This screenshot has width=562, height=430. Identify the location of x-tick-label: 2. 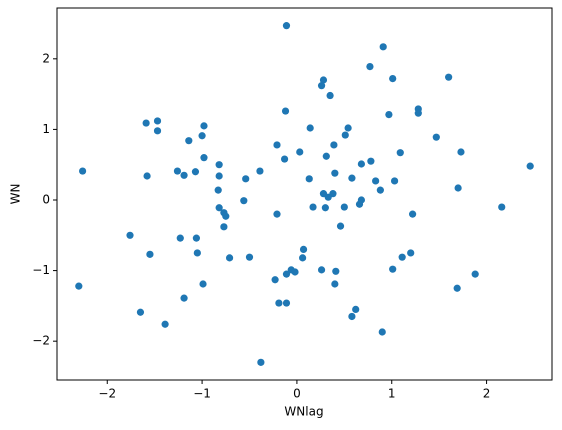
(487, 394).